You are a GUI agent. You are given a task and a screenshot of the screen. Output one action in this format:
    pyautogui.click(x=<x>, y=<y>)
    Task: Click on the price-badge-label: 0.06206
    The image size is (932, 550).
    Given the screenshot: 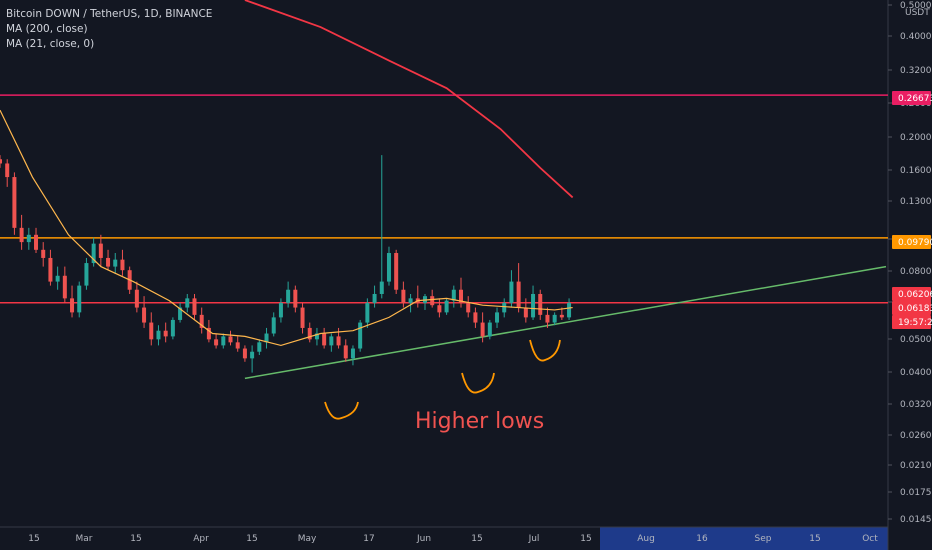 What is the action you would take?
    pyautogui.click(x=915, y=295)
    